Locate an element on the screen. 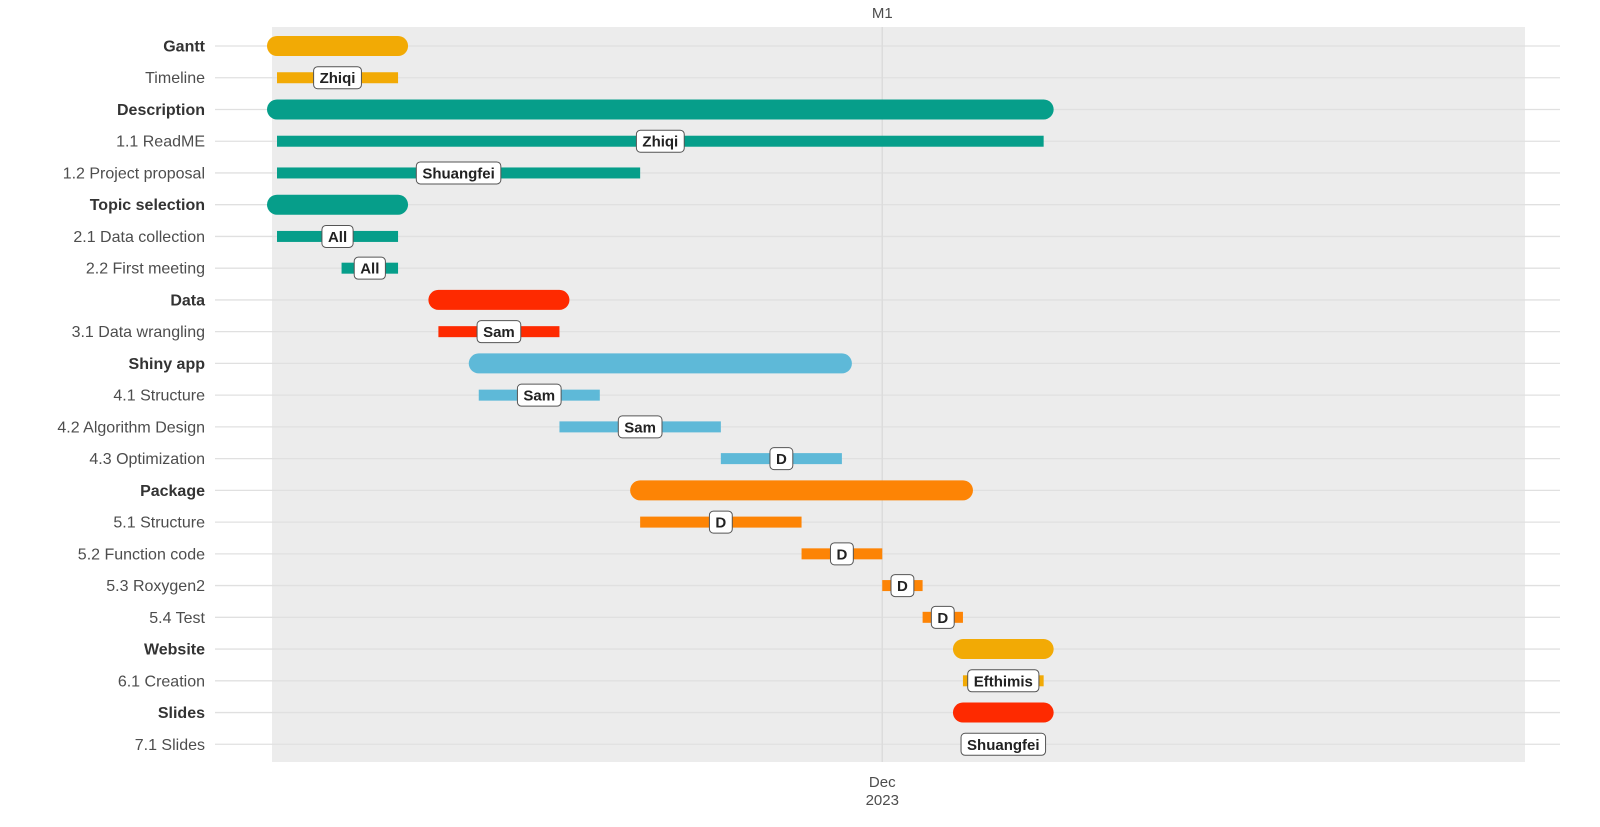 Image resolution: width=1600 pixels, height=827 pixels. task-label: 4.3 Optimization is located at coordinates (147, 459).